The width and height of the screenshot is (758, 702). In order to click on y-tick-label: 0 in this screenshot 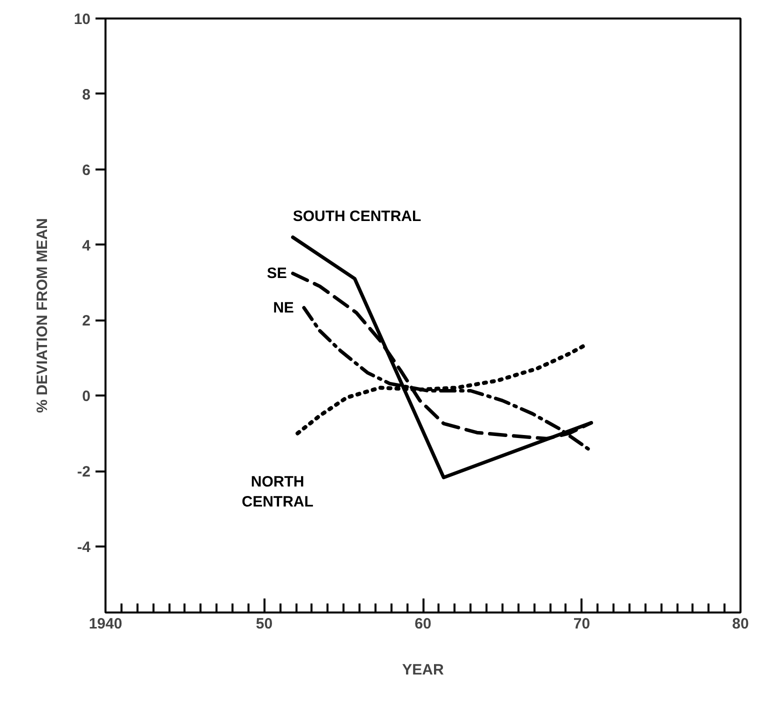, I will do `click(86, 397)`.